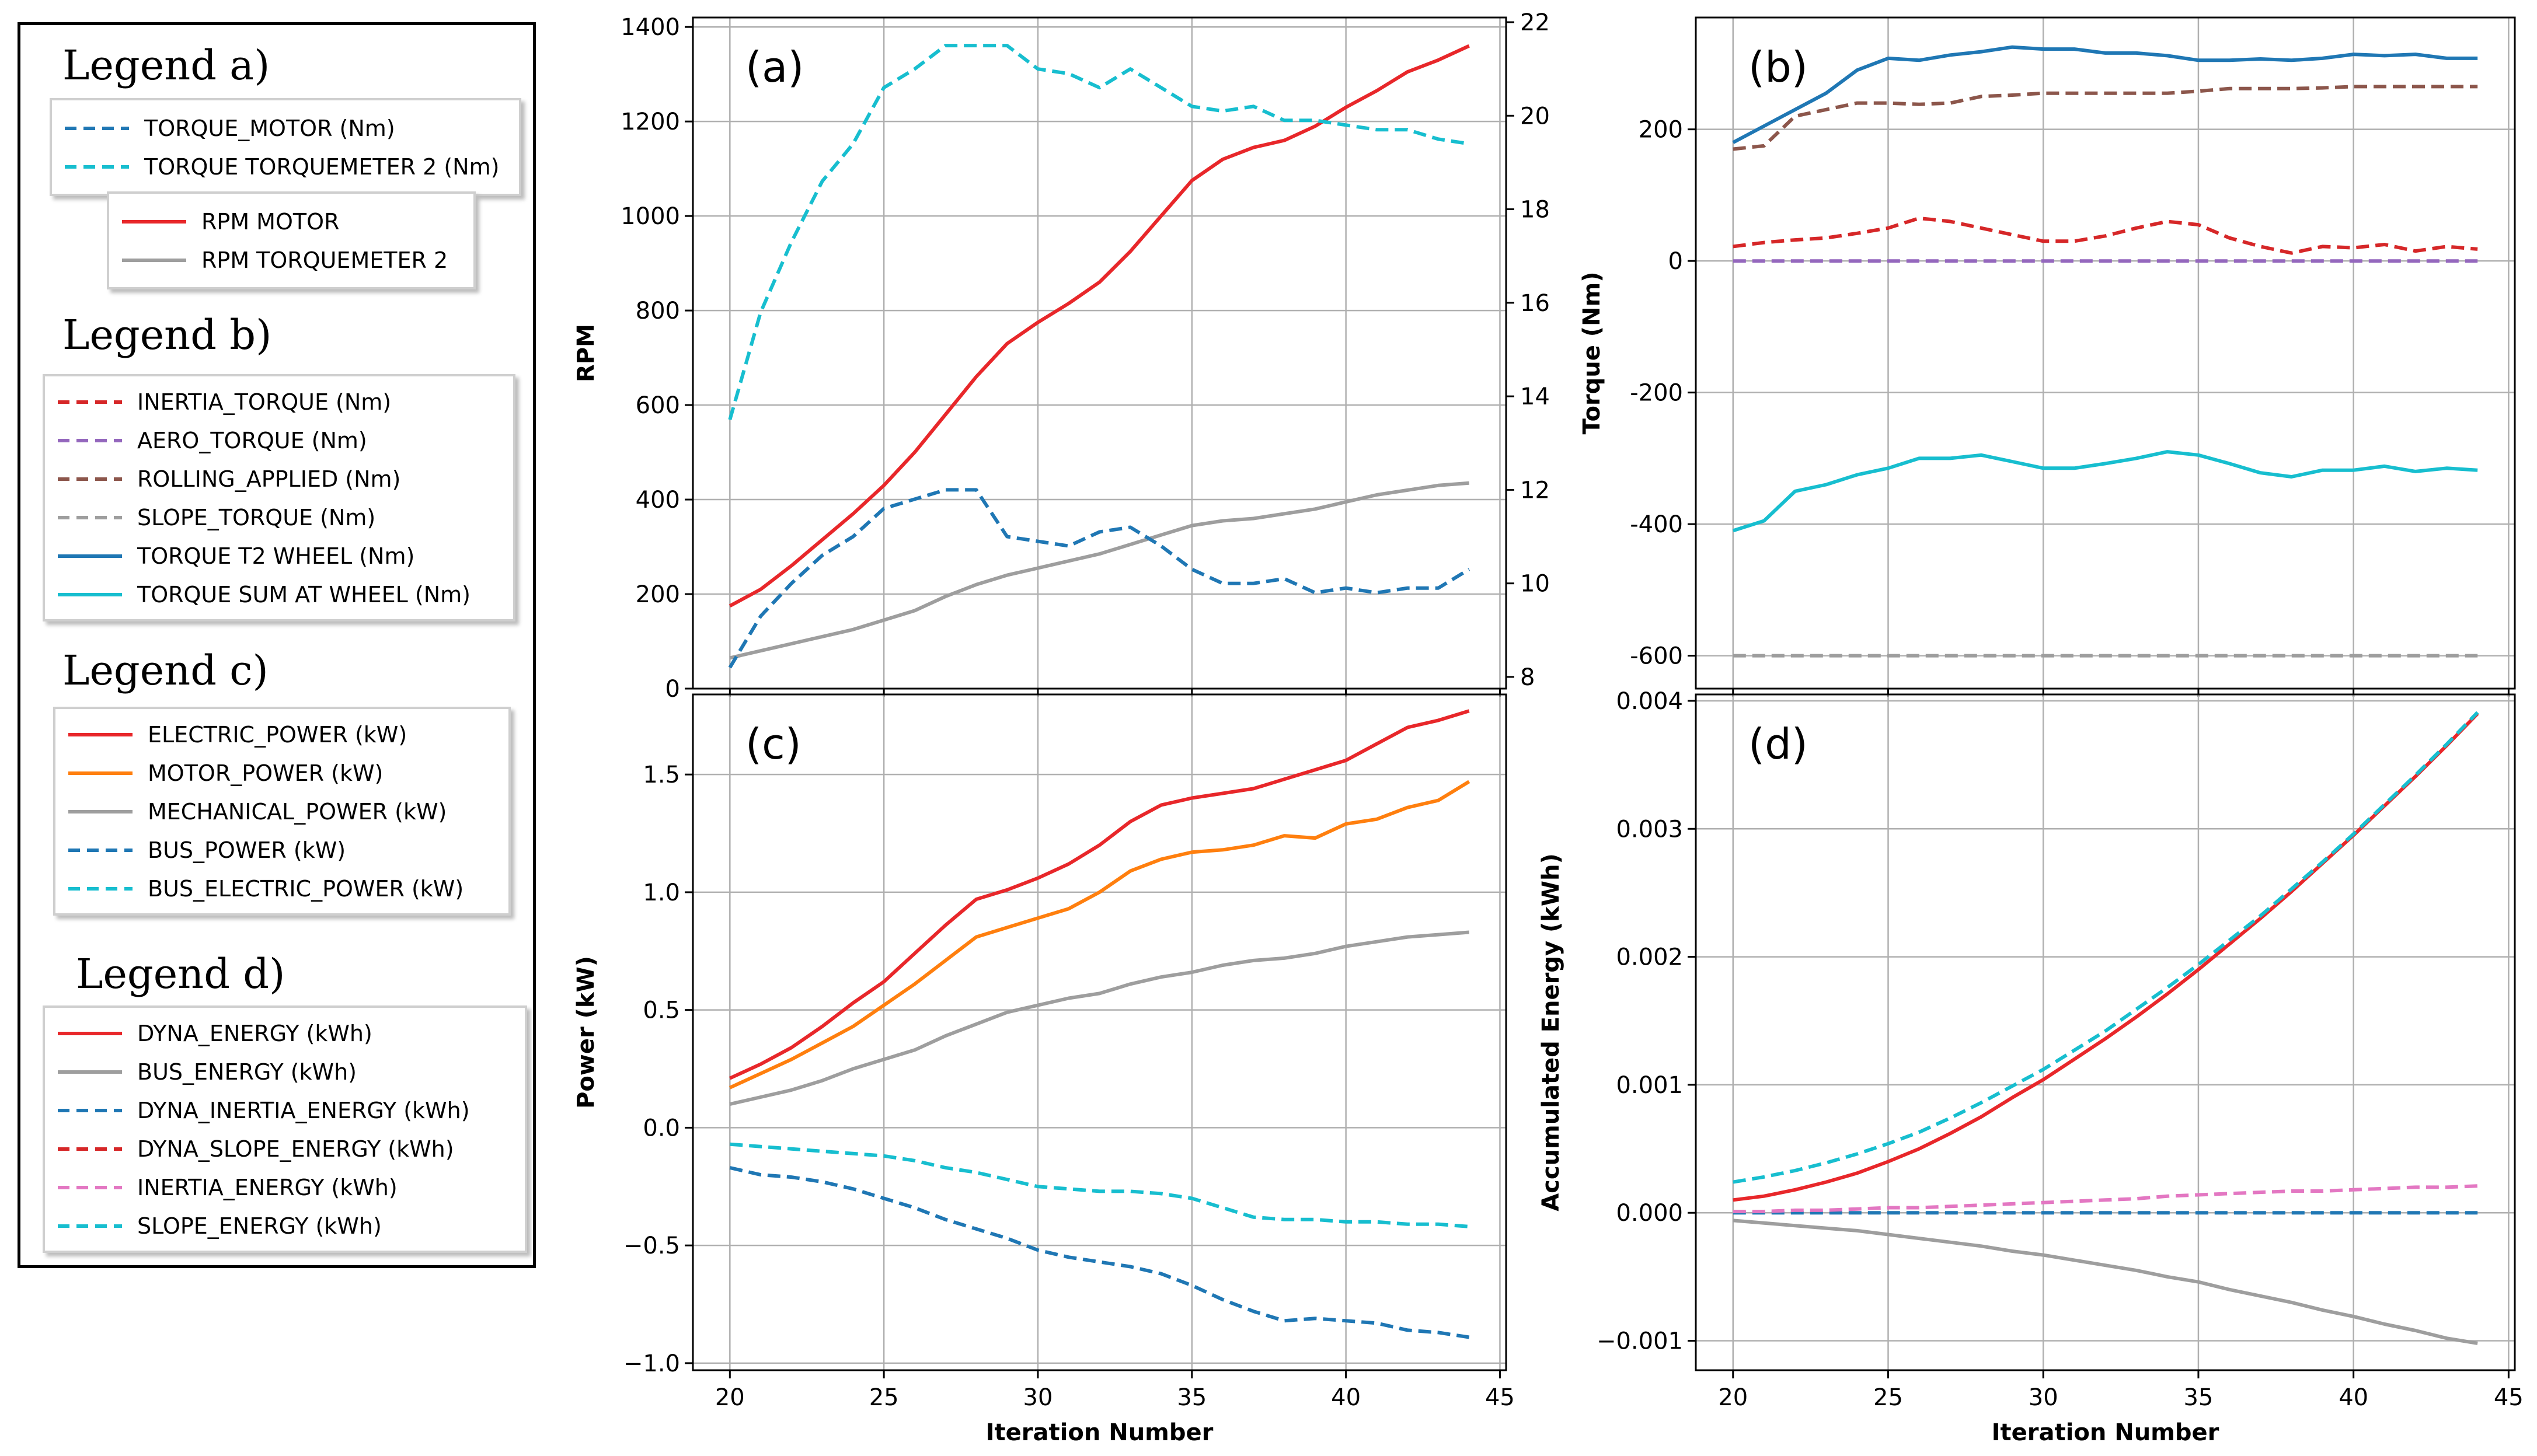  Describe the element at coordinates (252, 440) in the screenshot. I see `legend-label: AERO_TORQUE (Nm)` at that location.